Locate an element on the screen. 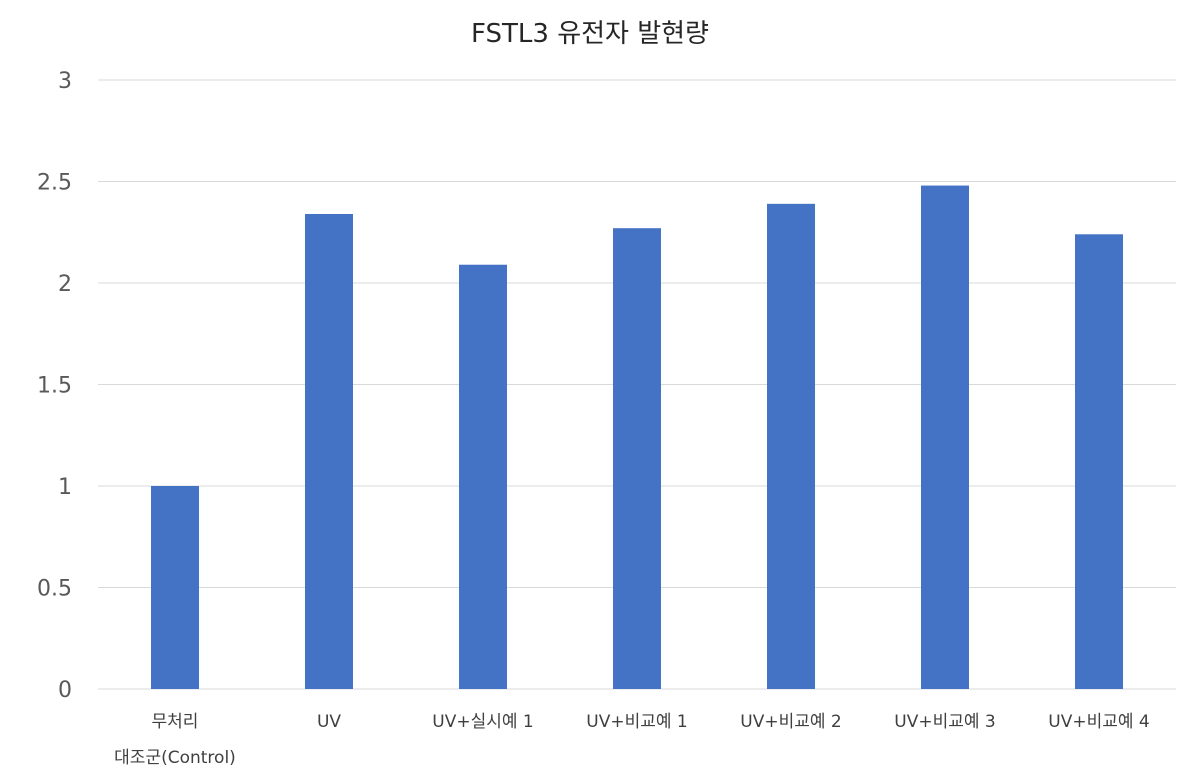 The image size is (1200, 780). x-tick-label: UV+실시예 1 is located at coordinates (482, 722).